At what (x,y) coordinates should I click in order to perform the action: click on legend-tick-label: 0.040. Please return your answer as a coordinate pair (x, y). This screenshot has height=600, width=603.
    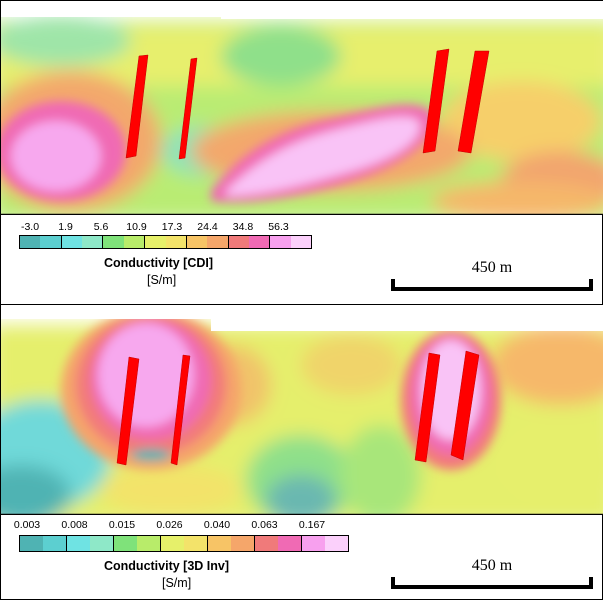
    Looking at the image, I should click on (217, 525).